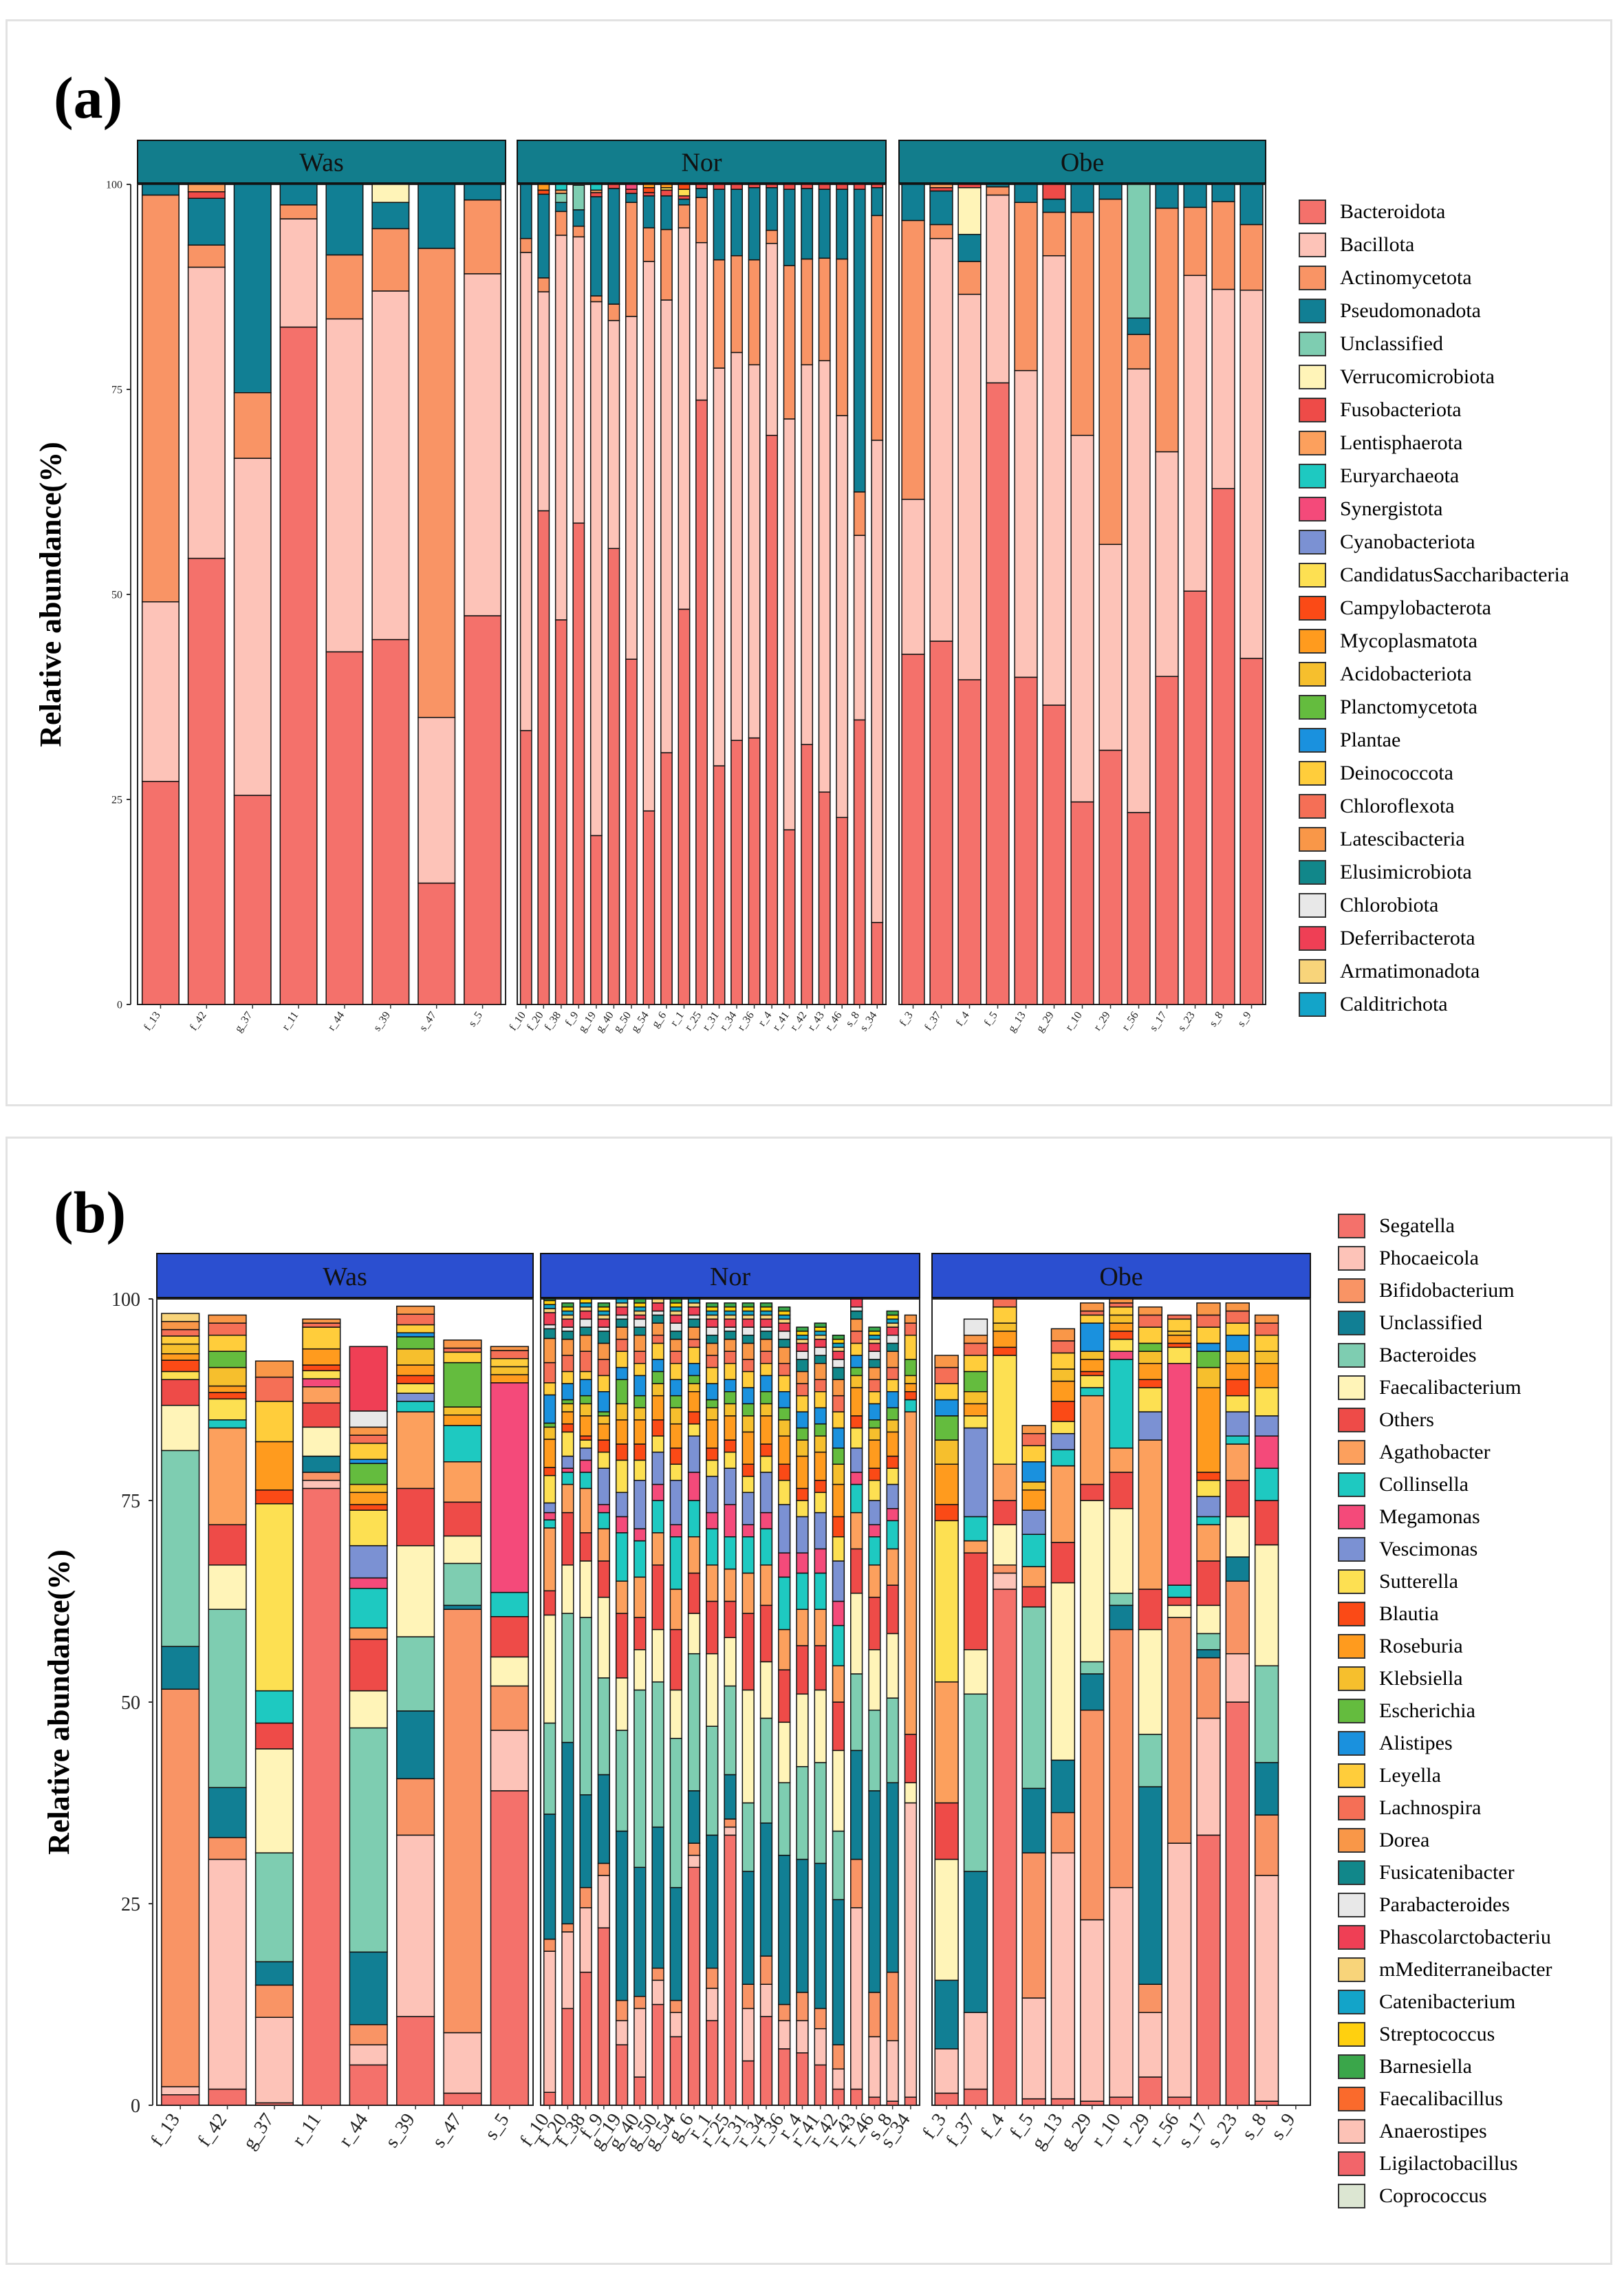 The width and height of the screenshot is (1624, 2280). I want to click on legend-label: Calditrichota, so click(1394, 1004).